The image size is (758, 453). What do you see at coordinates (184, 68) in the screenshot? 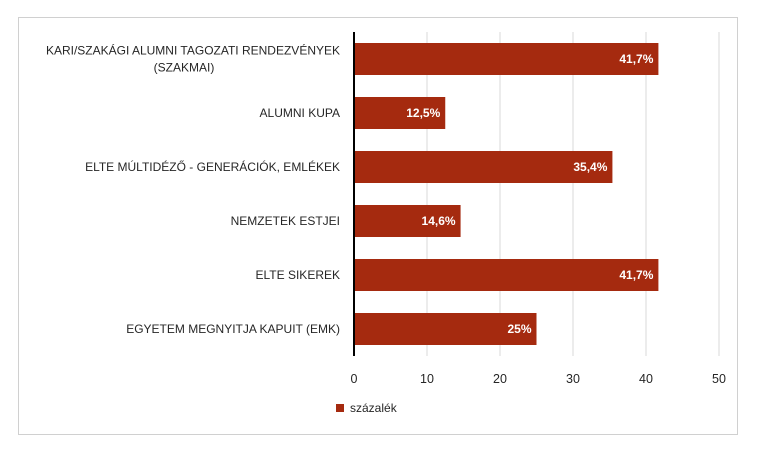
I see `category-label: (SZAKMAI)` at bounding box center [184, 68].